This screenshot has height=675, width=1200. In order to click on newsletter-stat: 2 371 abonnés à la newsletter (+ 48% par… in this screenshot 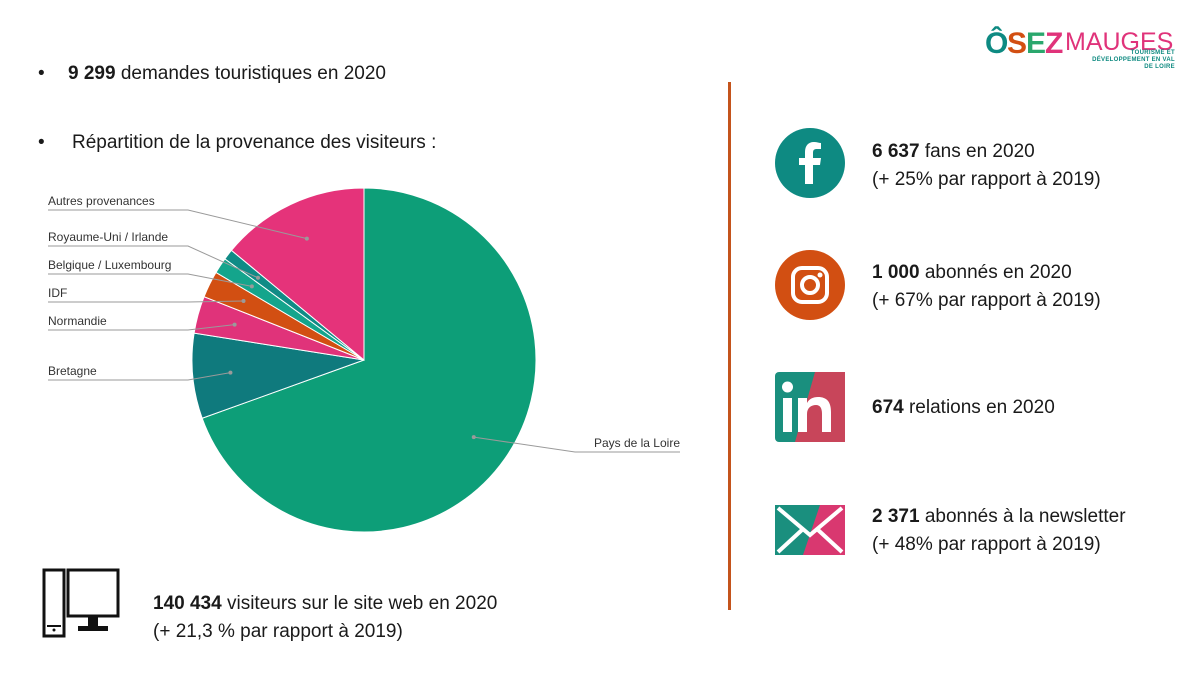, I will do `click(999, 531)`.